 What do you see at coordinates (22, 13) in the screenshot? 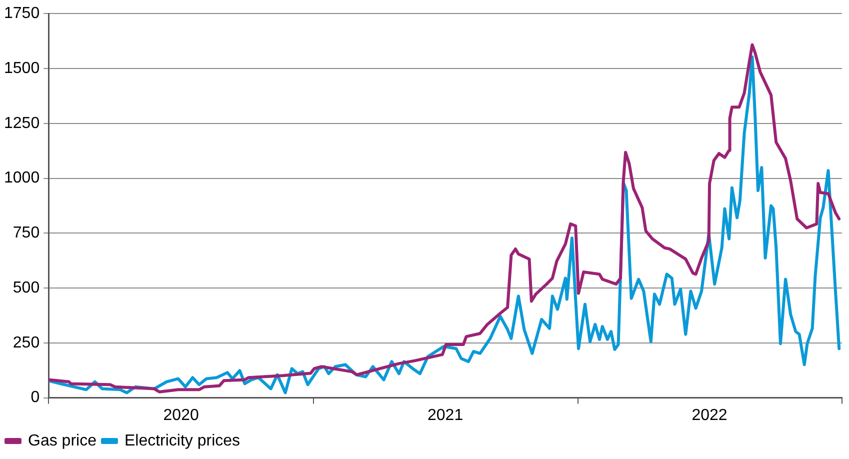
I see `y-tick-label: 1750` at bounding box center [22, 13].